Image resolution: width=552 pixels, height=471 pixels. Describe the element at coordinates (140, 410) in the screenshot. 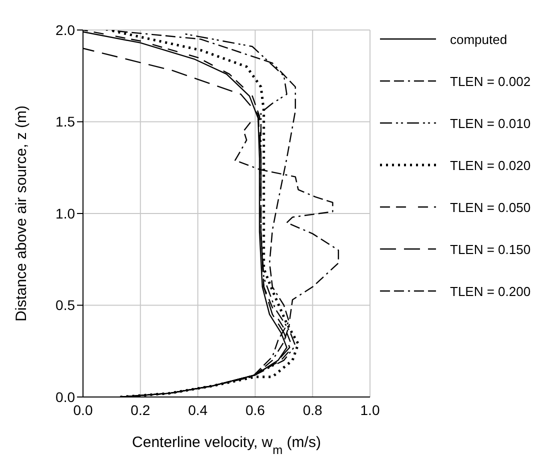

I see `x-tick-label: 0.2` at that location.